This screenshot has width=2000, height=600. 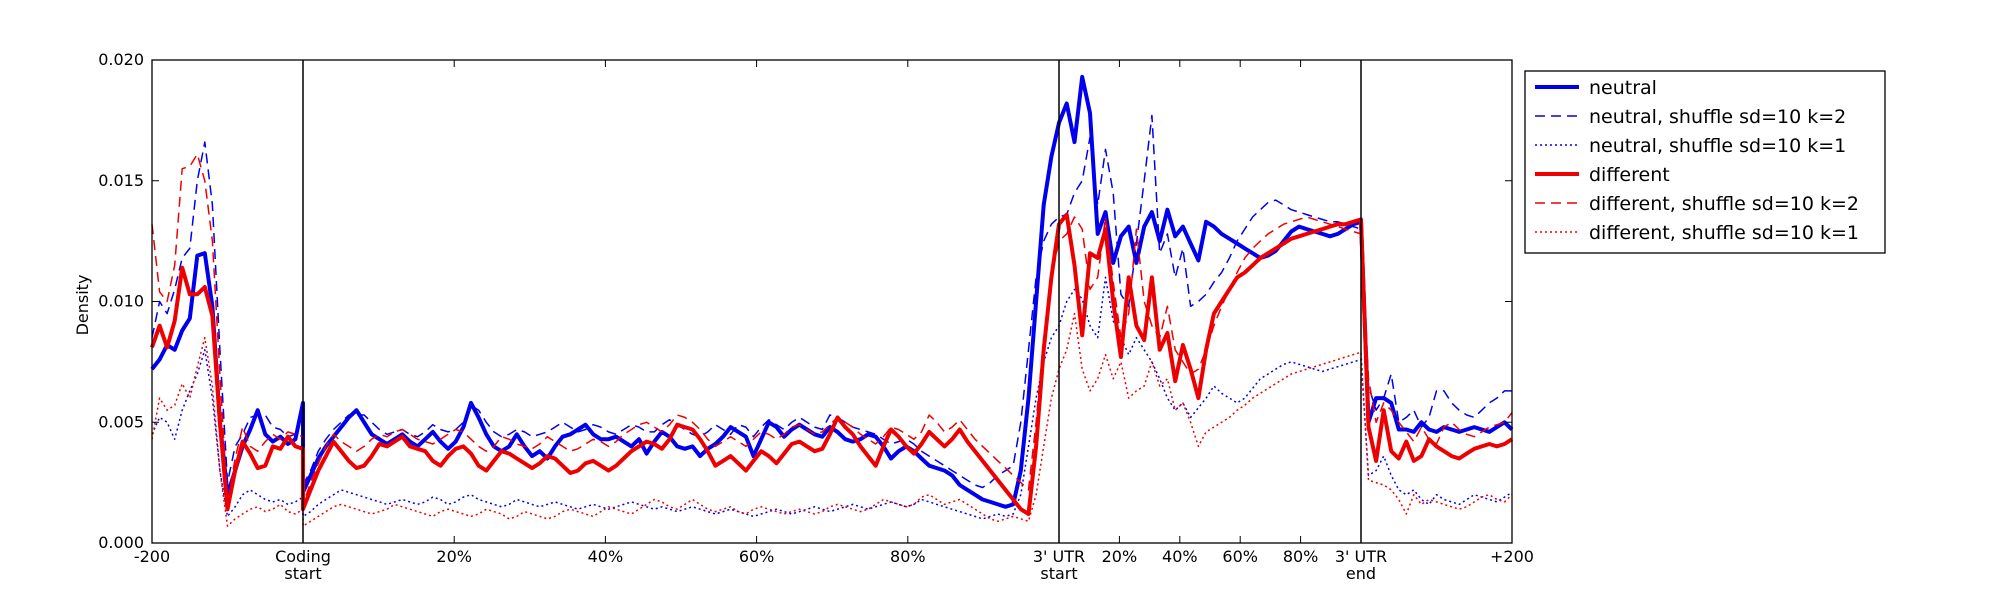 I want to click on legend-label-4: different, so click(x=1629, y=175).